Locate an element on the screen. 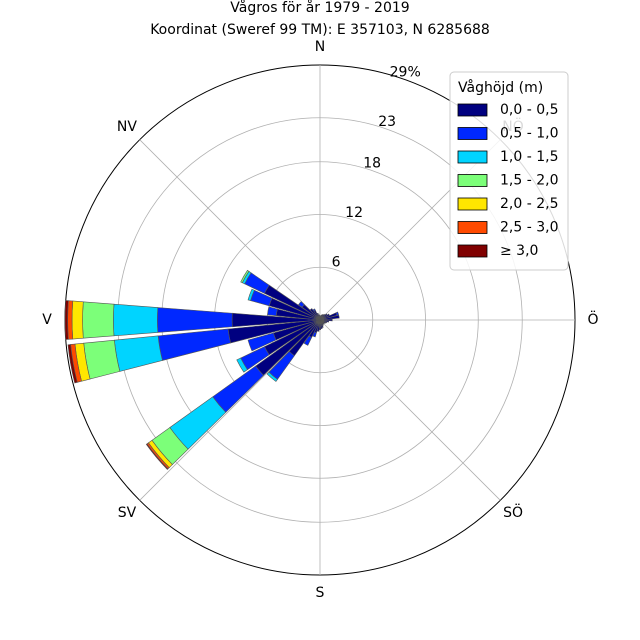 The width and height of the screenshot is (640, 640). legend-label: 1,5 - 2,0 is located at coordinates (529, 181).